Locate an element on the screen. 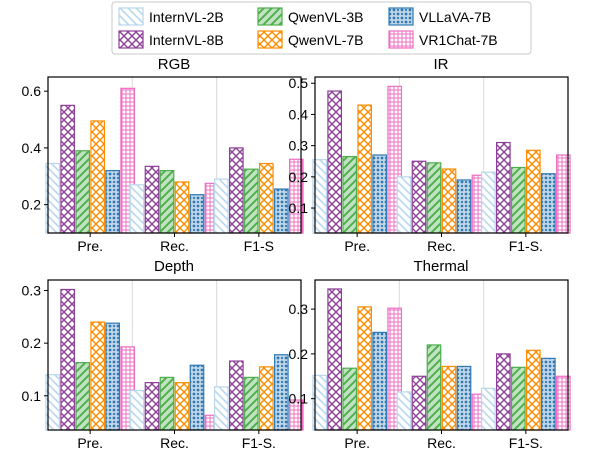  bar-depth-pre-internvl-8b is located at coordinates (68, 359).